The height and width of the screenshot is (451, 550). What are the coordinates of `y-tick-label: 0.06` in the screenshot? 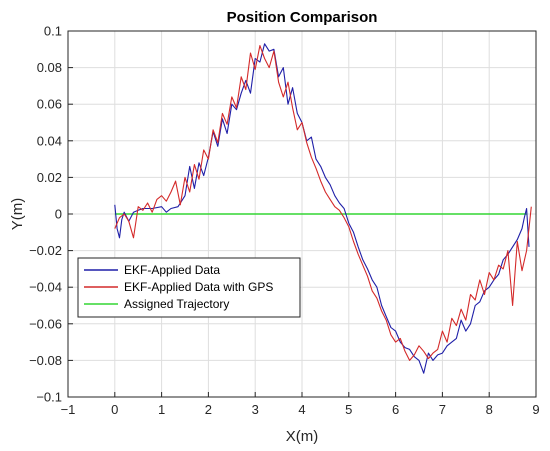 It's located at (49, 104).